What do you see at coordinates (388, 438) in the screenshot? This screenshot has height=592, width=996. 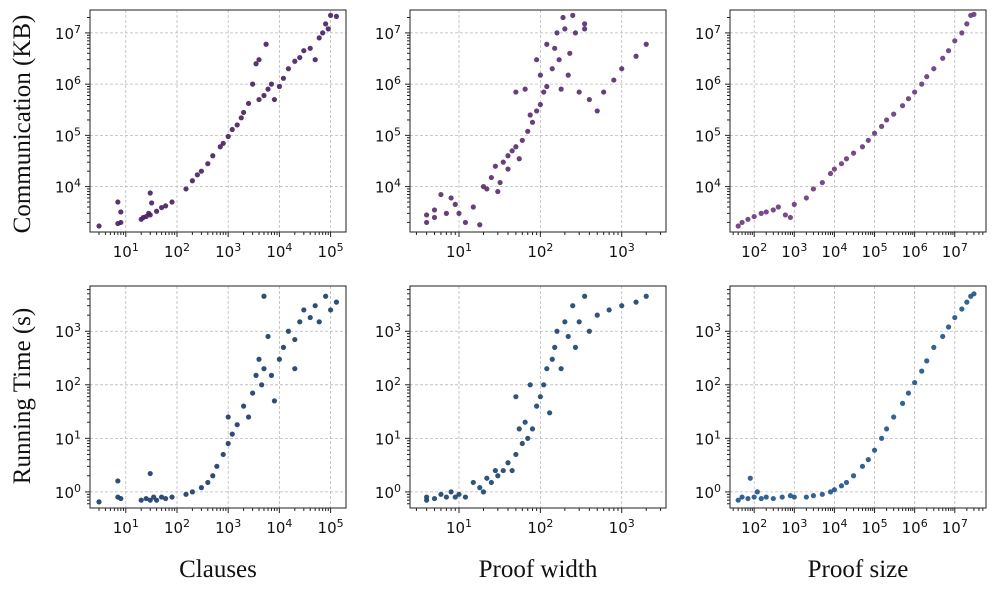 I see `y-tick-label: 10¹` at bounding box center [388, 438].